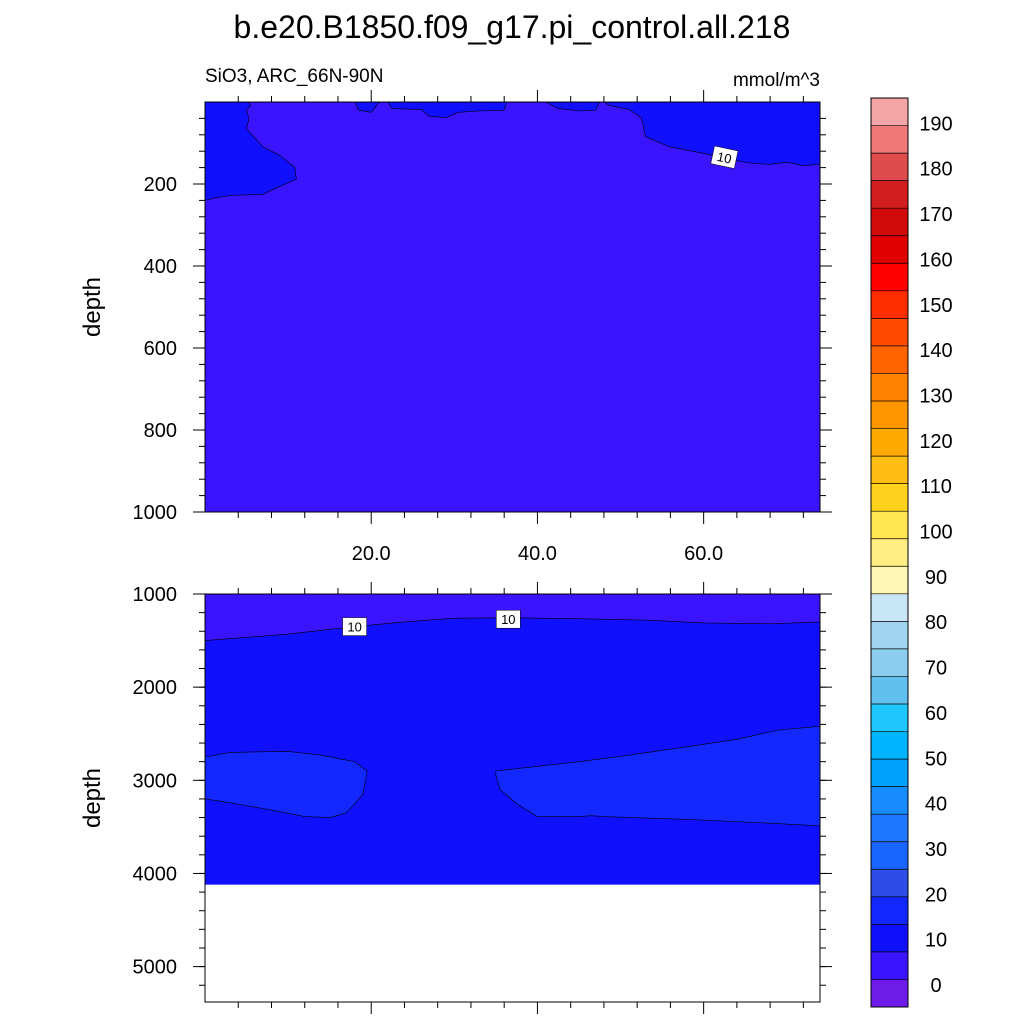 The width and height of the screenshot is (1024, 1024). I want to click on x-tick-label: 40.0, so click(537, 554).